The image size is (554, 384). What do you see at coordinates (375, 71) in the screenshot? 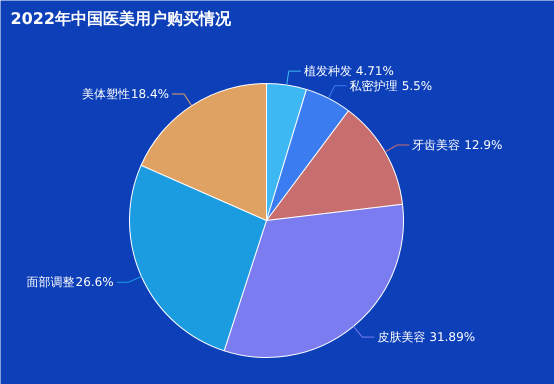
I see `data-label: 4.71%` at bounding box center [375, 71].